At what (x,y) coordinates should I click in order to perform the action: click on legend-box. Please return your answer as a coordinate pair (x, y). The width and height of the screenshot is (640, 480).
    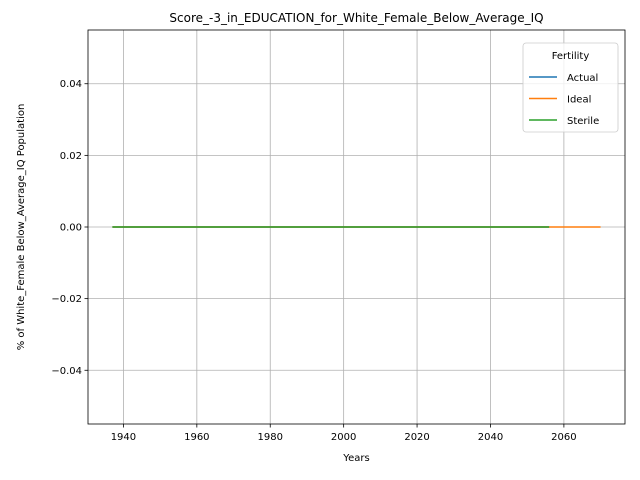
    Looking at the image, I should click on (570, 87).